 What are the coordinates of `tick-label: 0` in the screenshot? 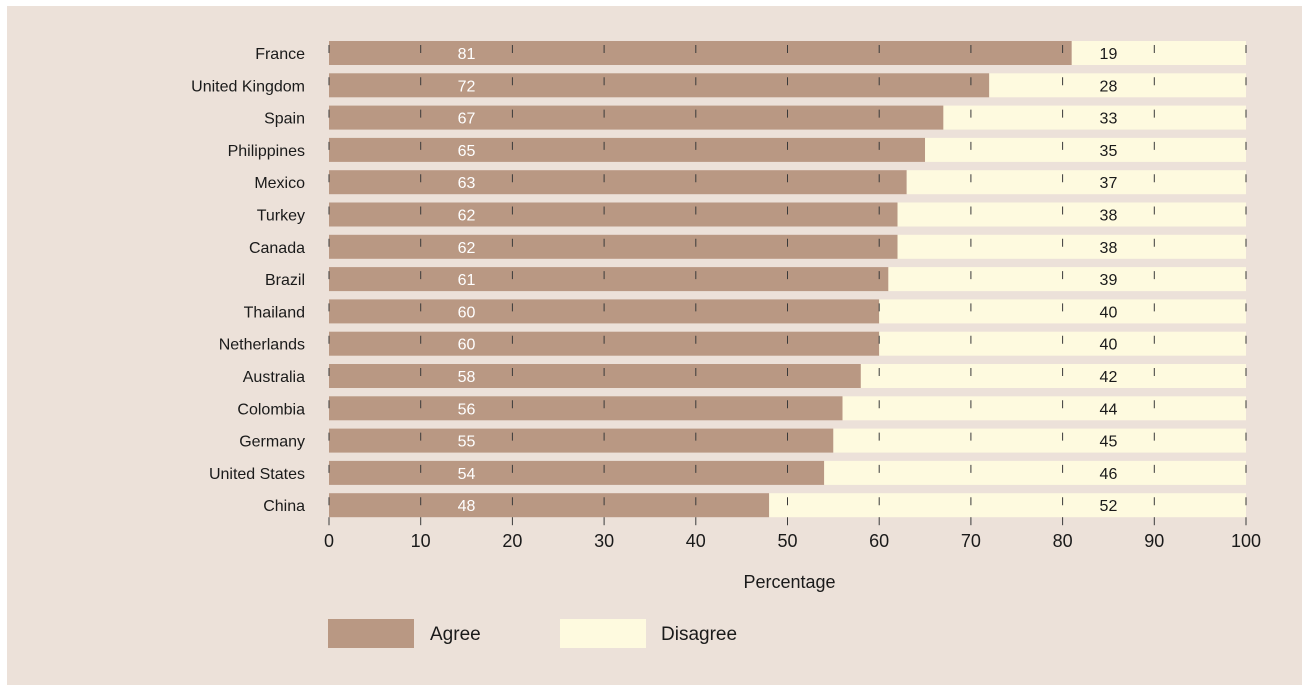 It's located at (329, 541).